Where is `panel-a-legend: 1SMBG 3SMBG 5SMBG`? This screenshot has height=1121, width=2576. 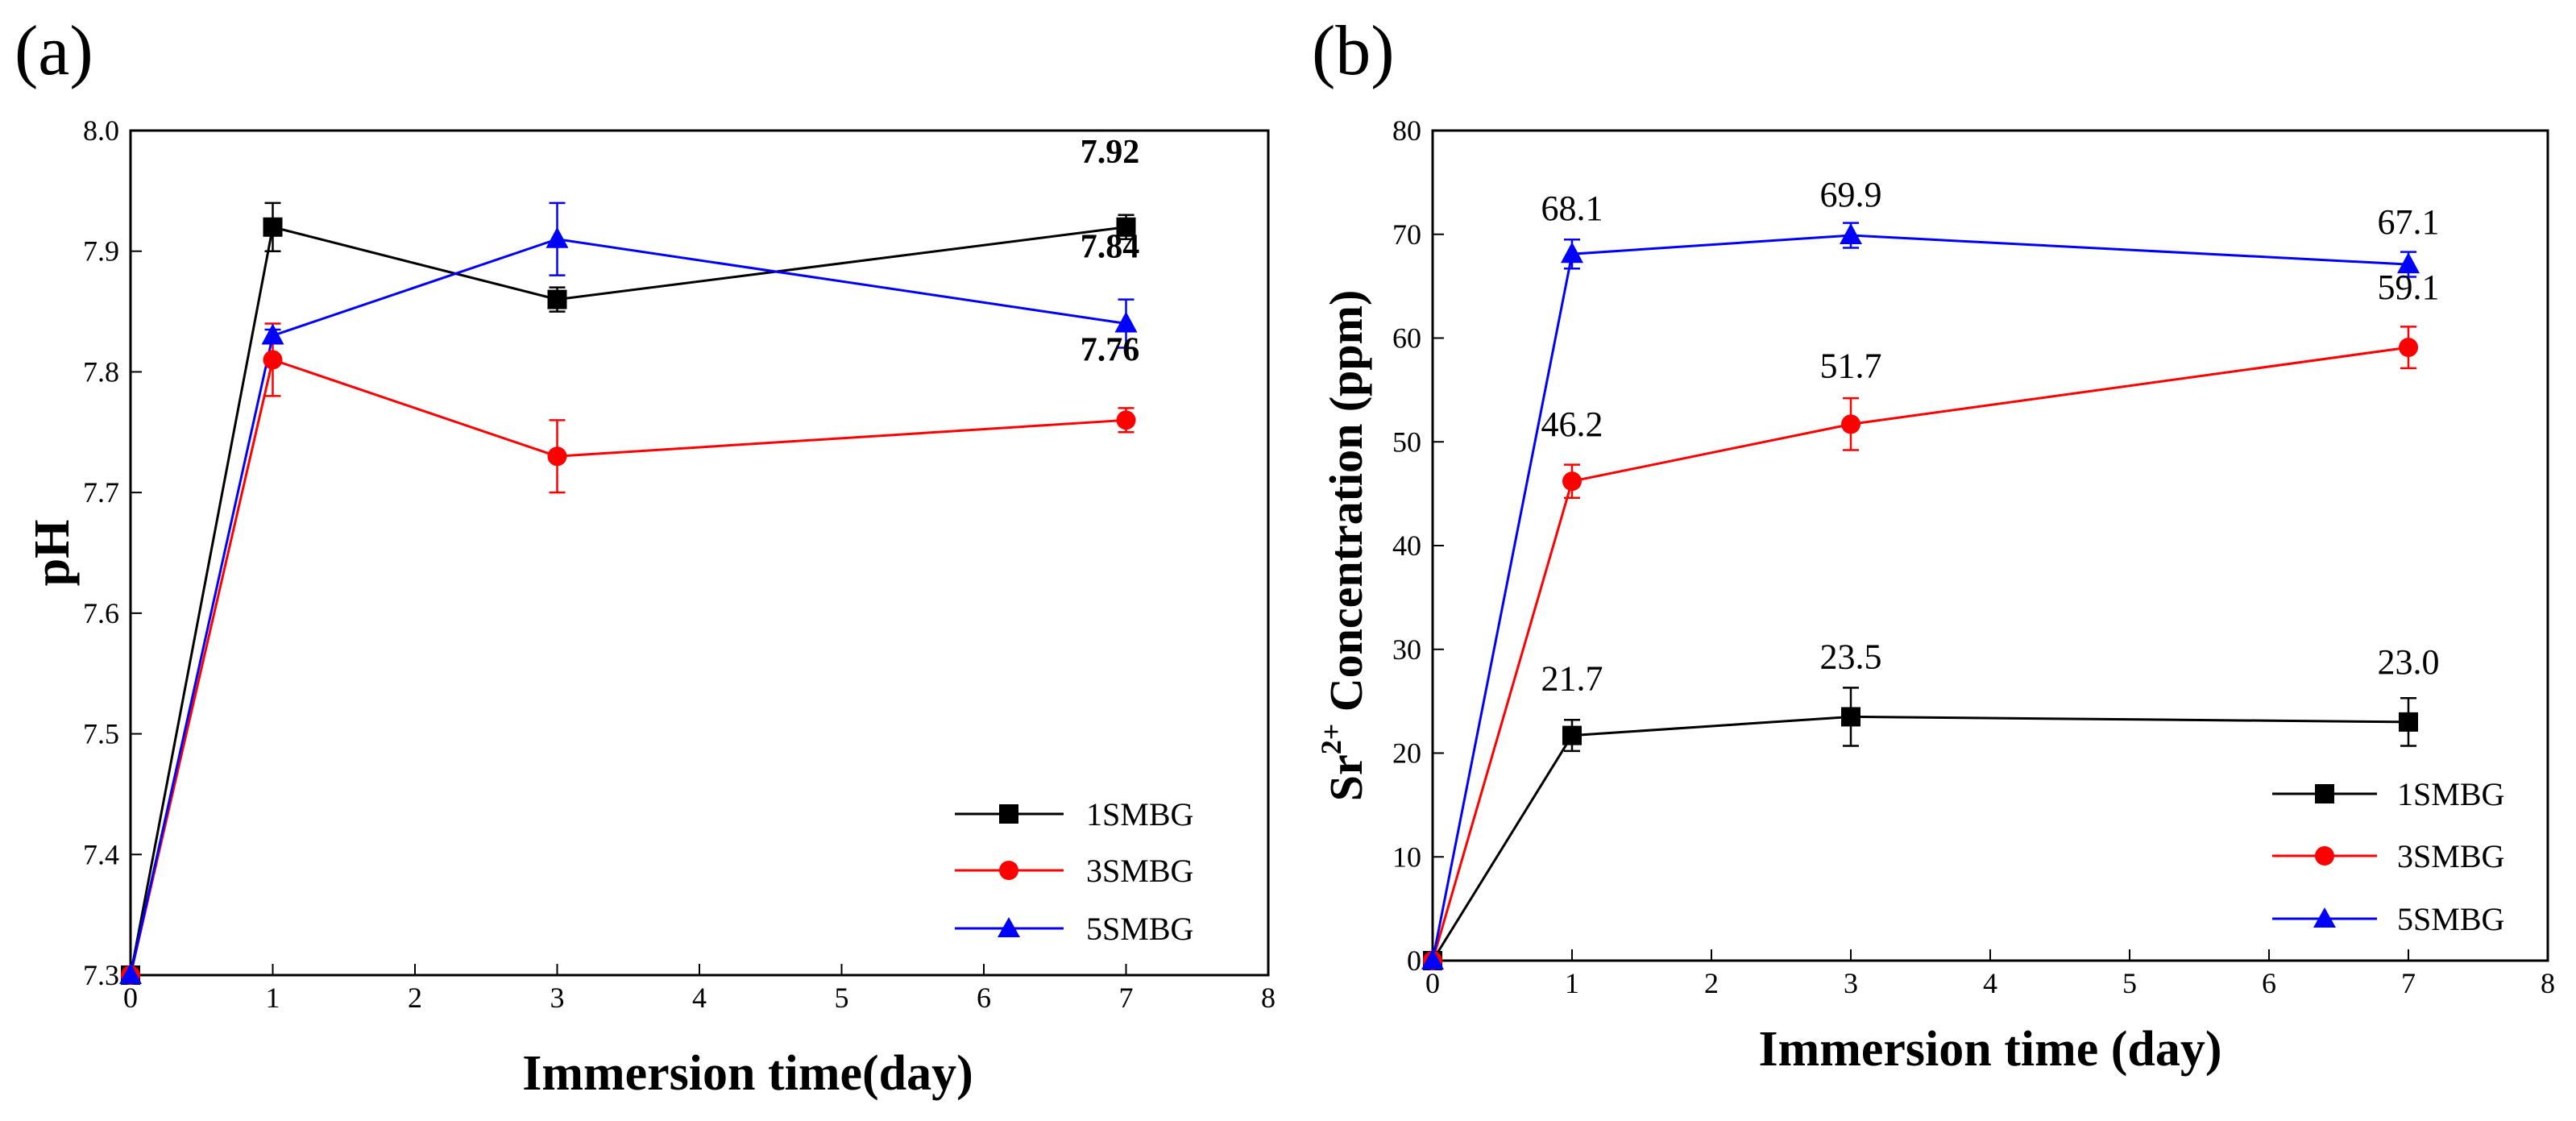 panel-a-legend: 1SMBG 3SMBG 5SMBG is located at coordinates (1074, 872).